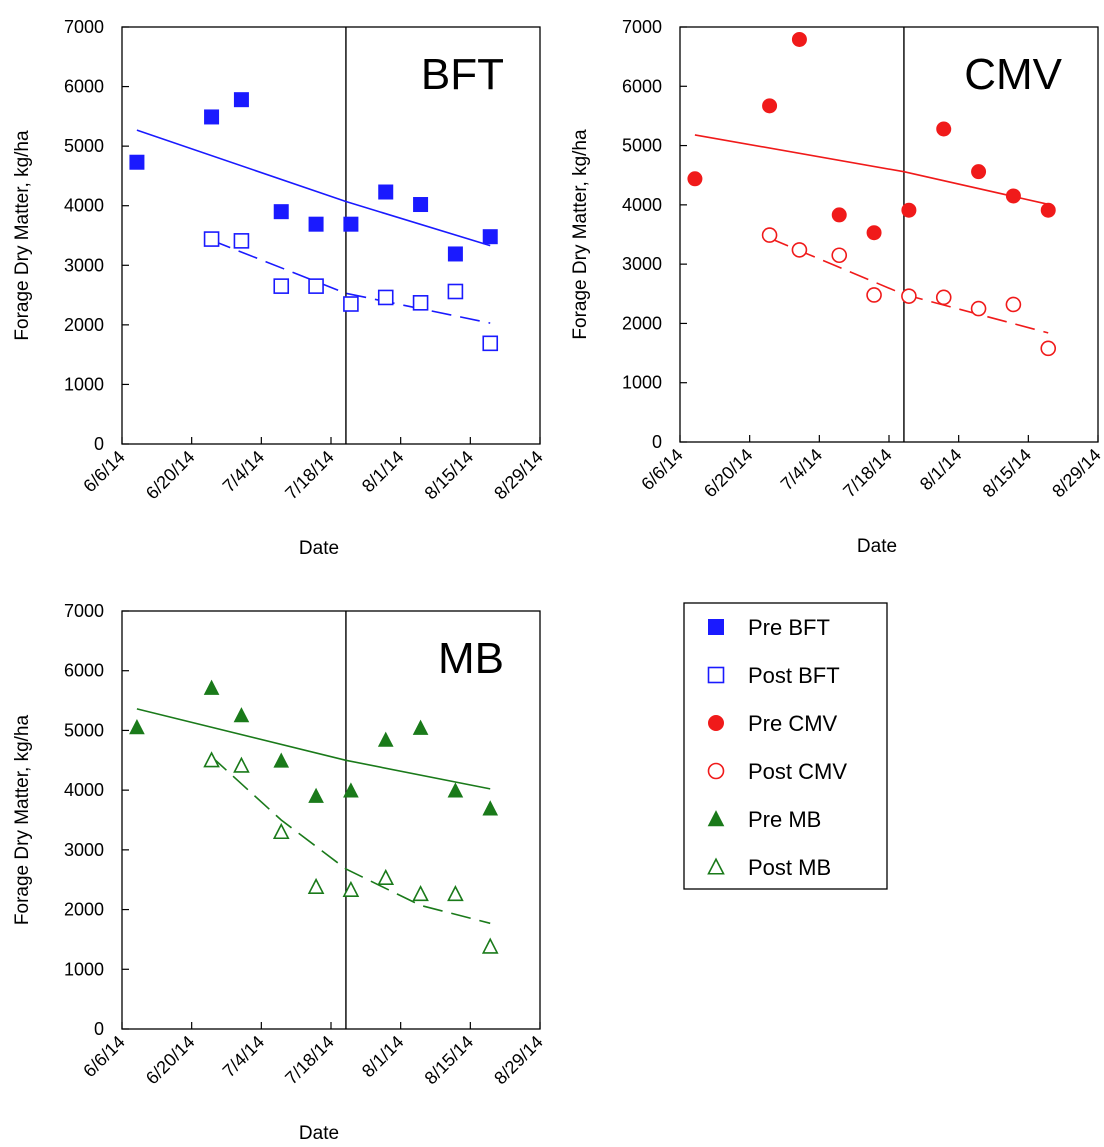 This screenshot has width=1104, height=1147. Describe the element at coordinates (84, 671) in the screenshot. I see `y-tick-label: 6000` at that location.